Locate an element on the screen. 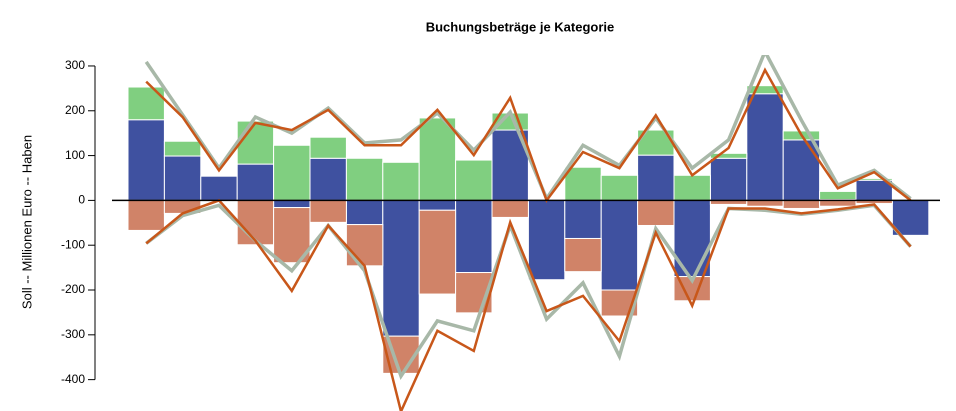 This screenshot has width=956, height=411. chart-title: Buchungsbeträge je Kategorie is located at coordinates (520, 26).